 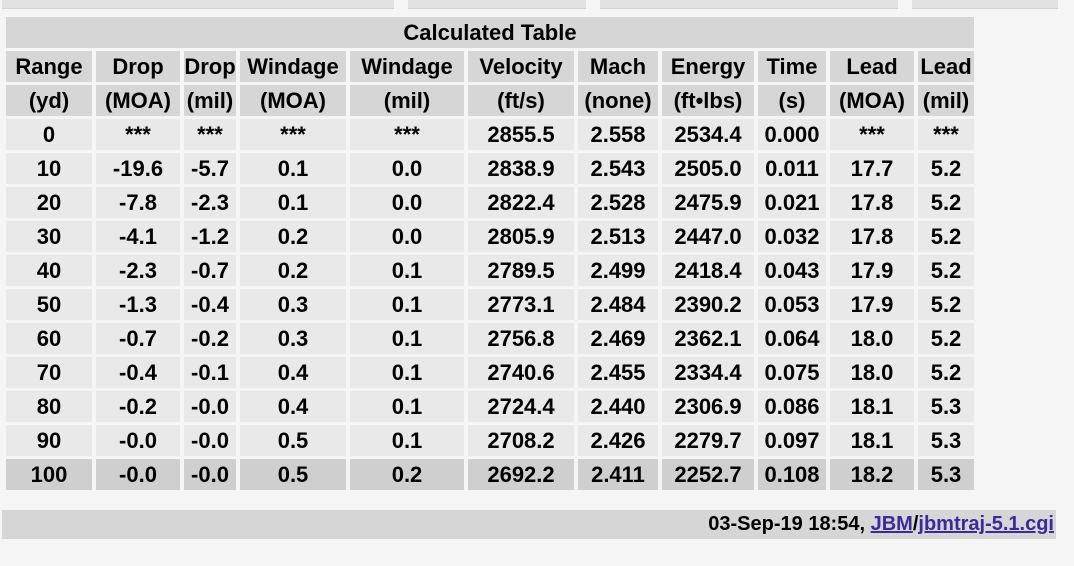 What do you see at coordinates (618, 304) in the screenshot?
I see `table-cell: 2.484` at bounding box center [618, 304].